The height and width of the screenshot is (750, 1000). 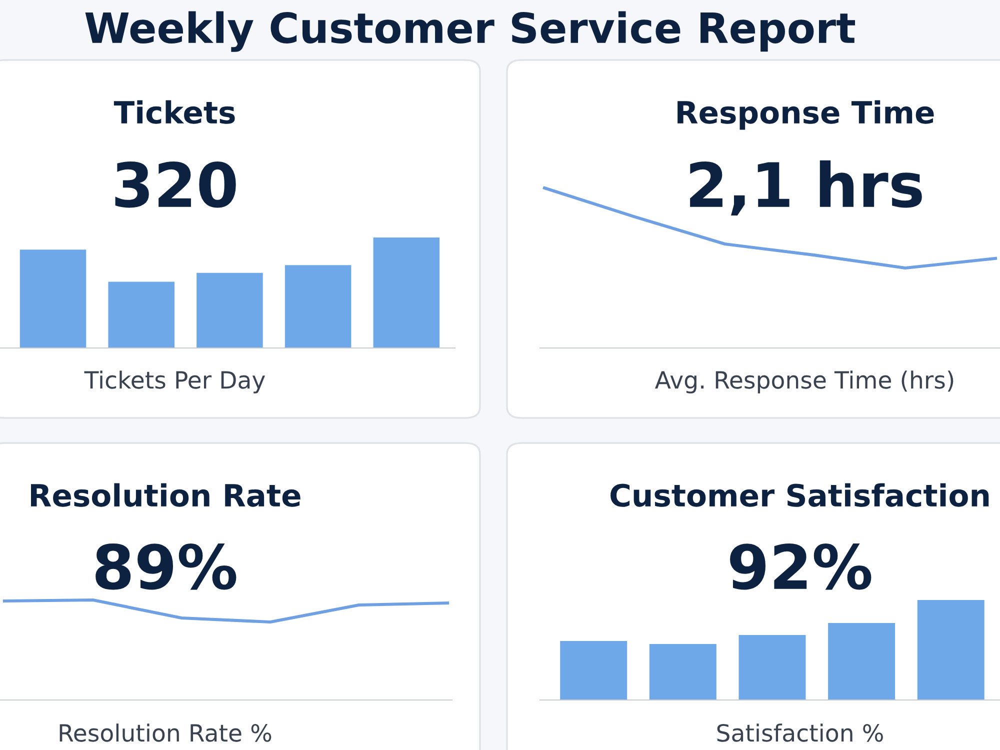 I want to click on x-axis-title: Tickets Per Day, so click(x=174, y=382).